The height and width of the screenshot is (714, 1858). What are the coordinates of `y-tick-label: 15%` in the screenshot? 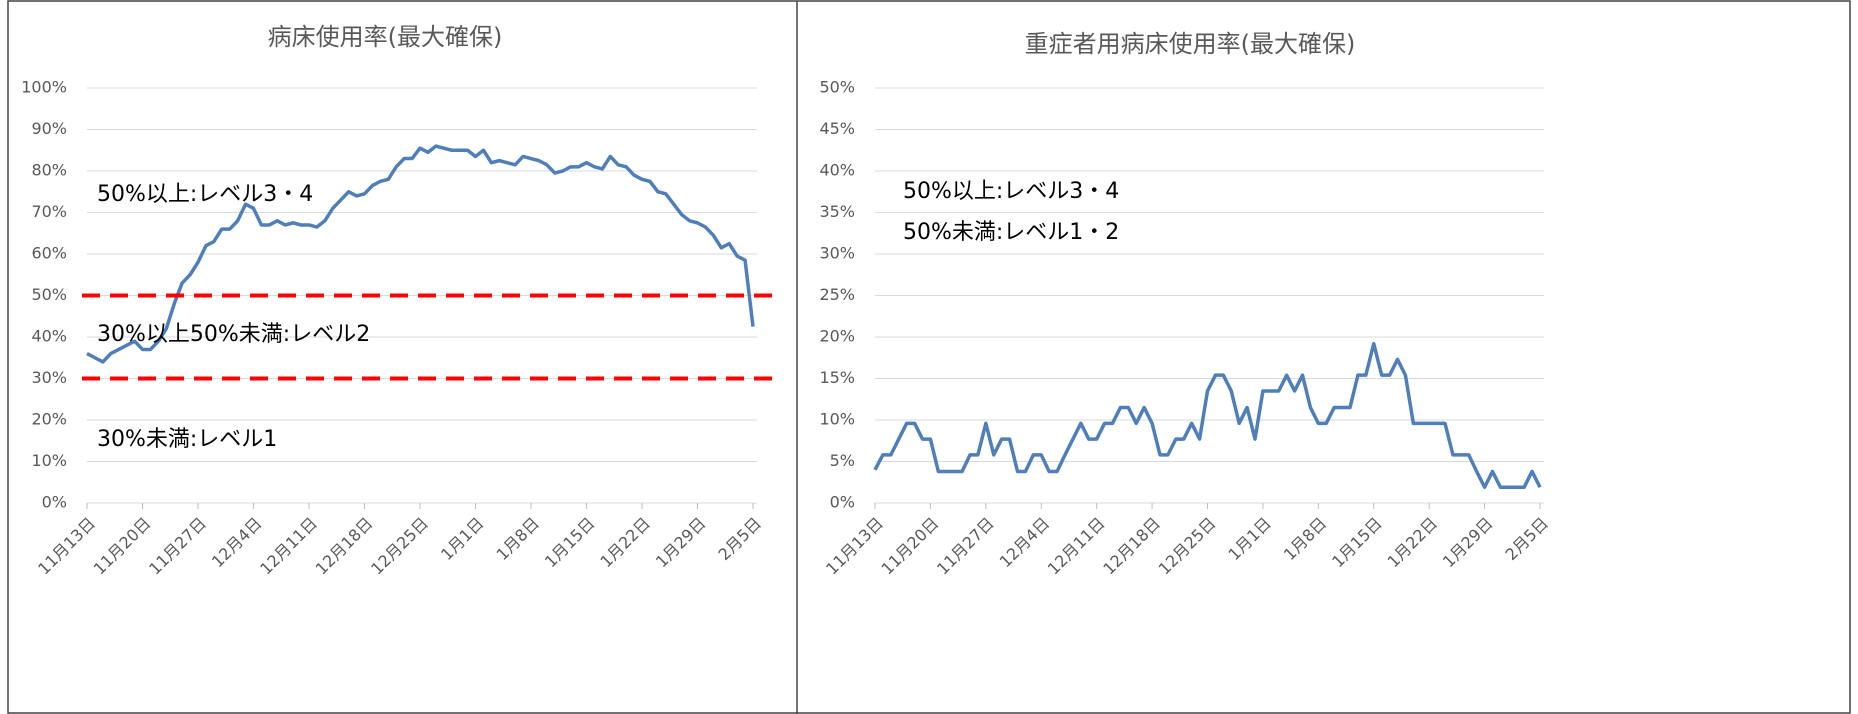 It's located at (837, 377).